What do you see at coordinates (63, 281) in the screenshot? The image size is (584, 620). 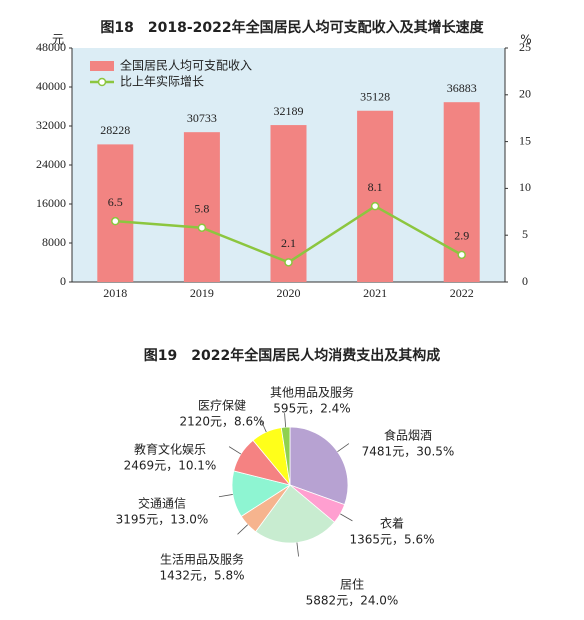 I see `y-tick-label: 0` at bounding box center [63, 281].